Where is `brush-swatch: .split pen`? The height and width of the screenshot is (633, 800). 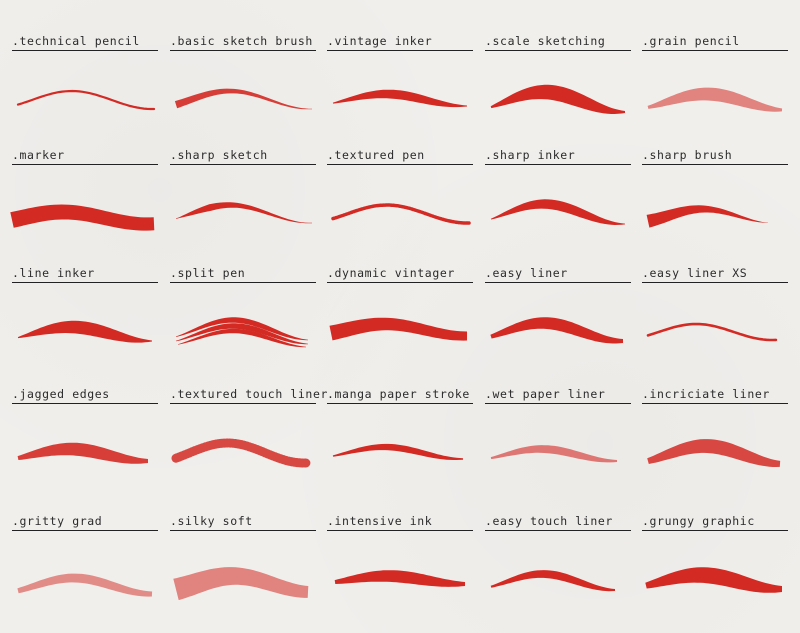
brush-swatch: .split pen is located at coordinates (243, 324).